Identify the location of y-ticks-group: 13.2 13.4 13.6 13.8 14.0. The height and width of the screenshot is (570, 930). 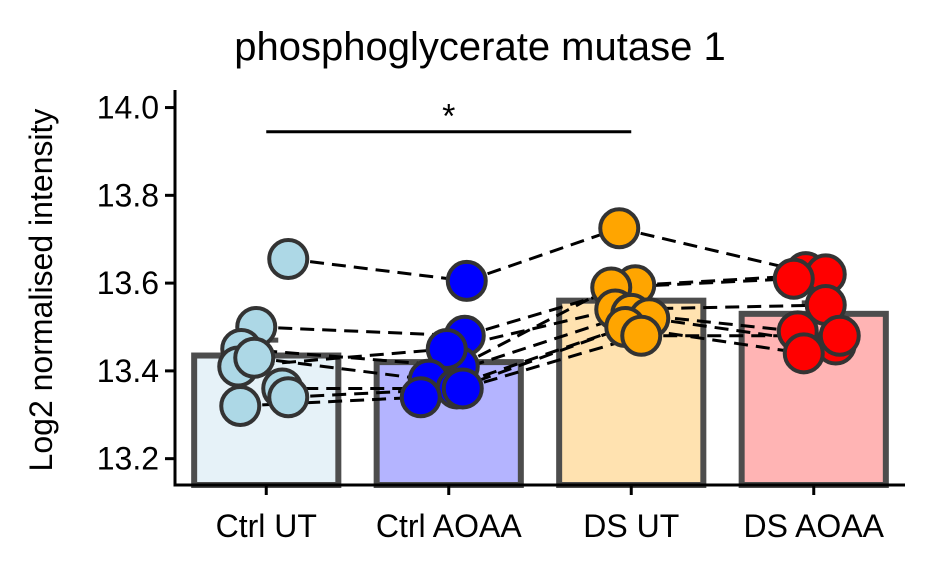
(136, 283).